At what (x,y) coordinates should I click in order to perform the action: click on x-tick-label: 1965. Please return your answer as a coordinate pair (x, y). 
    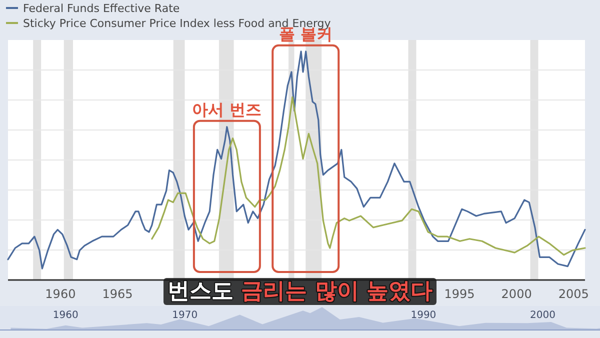
    Looking at the image, I should click on (117, 294).